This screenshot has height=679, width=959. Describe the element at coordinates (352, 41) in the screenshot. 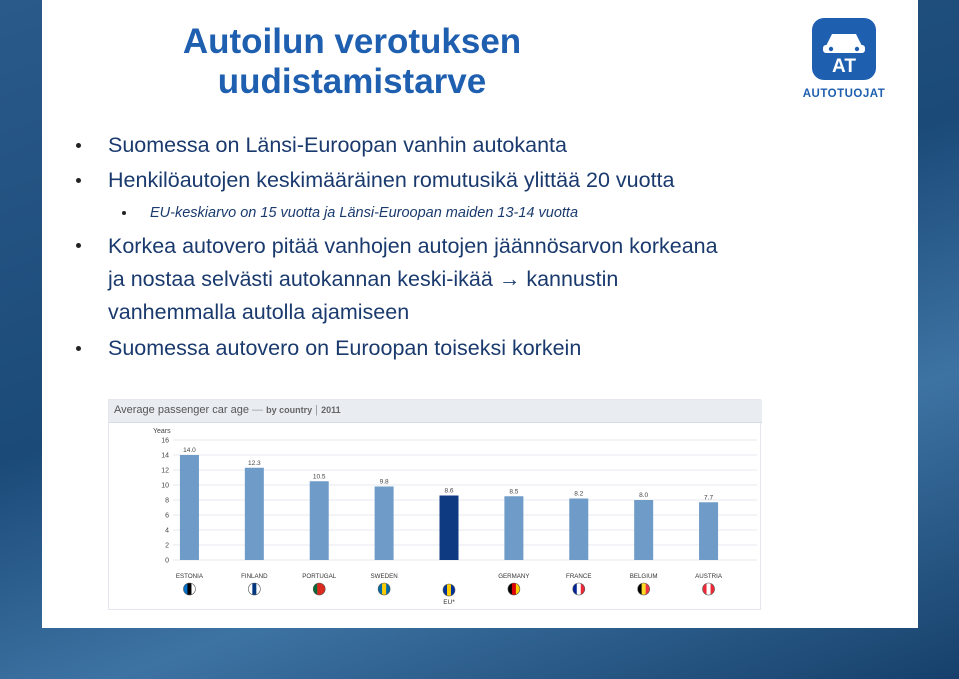

I see `title-line-1: Autoilun verotuksen` at that location.